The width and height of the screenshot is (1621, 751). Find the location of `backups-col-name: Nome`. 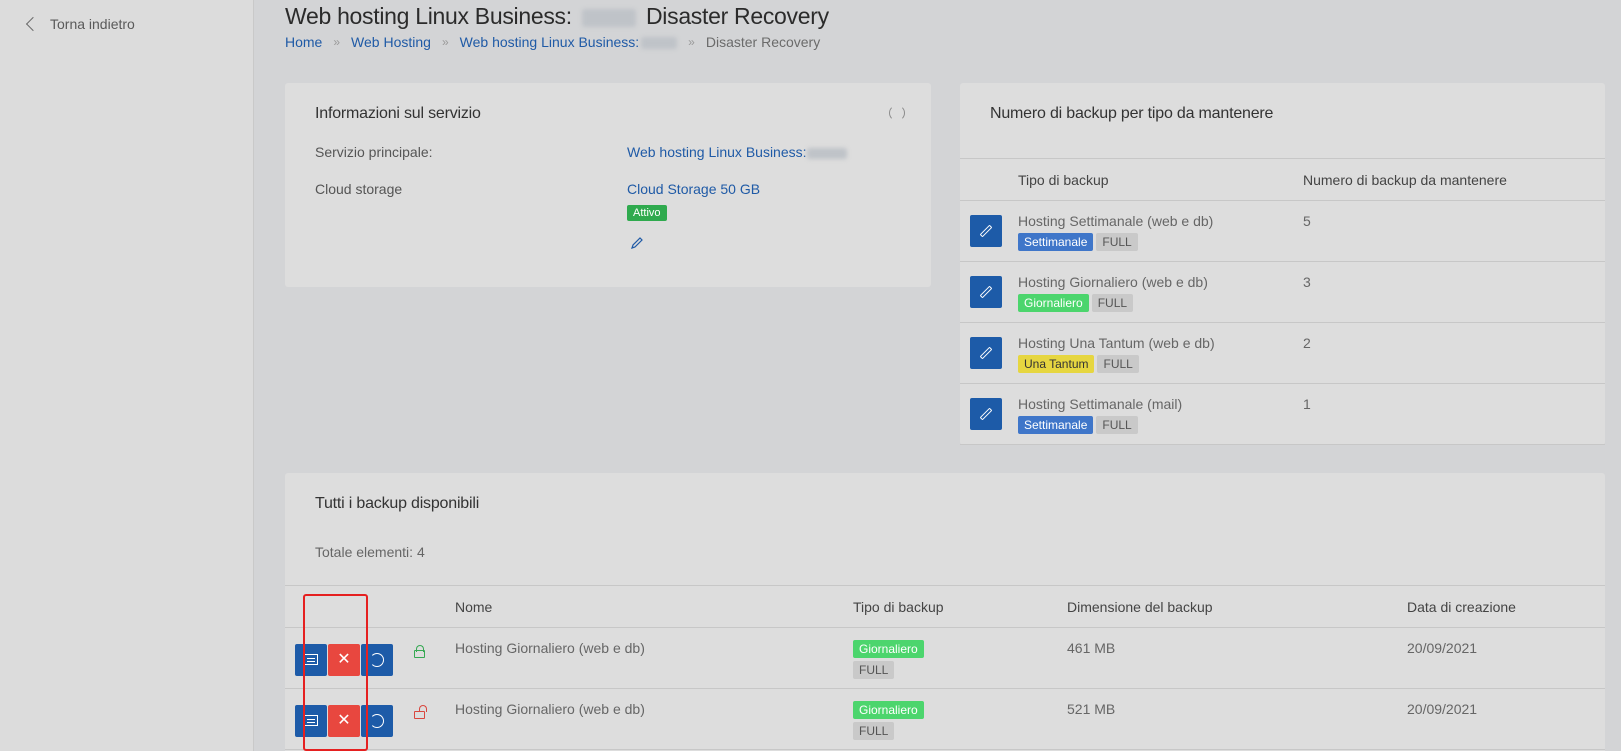

backups-col-name: Nome is located at coordinates (654, 606).